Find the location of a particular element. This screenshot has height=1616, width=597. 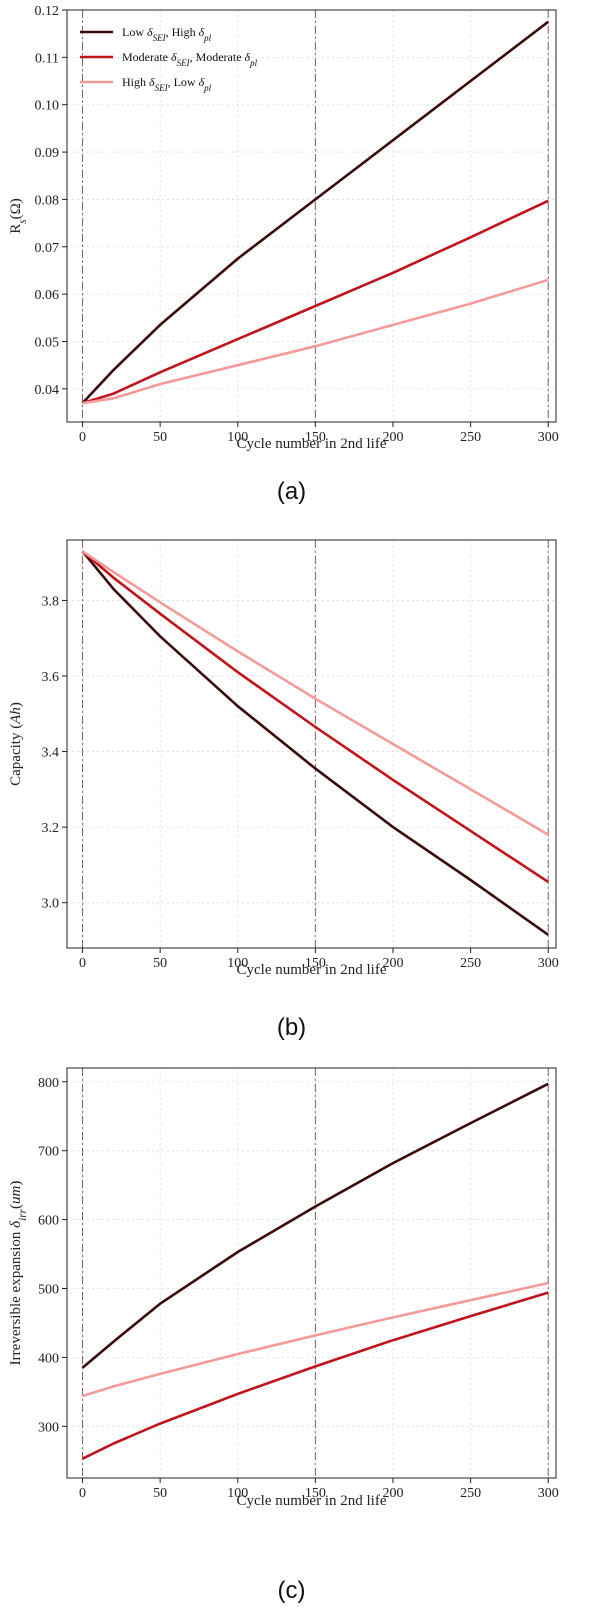

y-axis-label: Rs(Ω) is located at coordinates (18, 216).